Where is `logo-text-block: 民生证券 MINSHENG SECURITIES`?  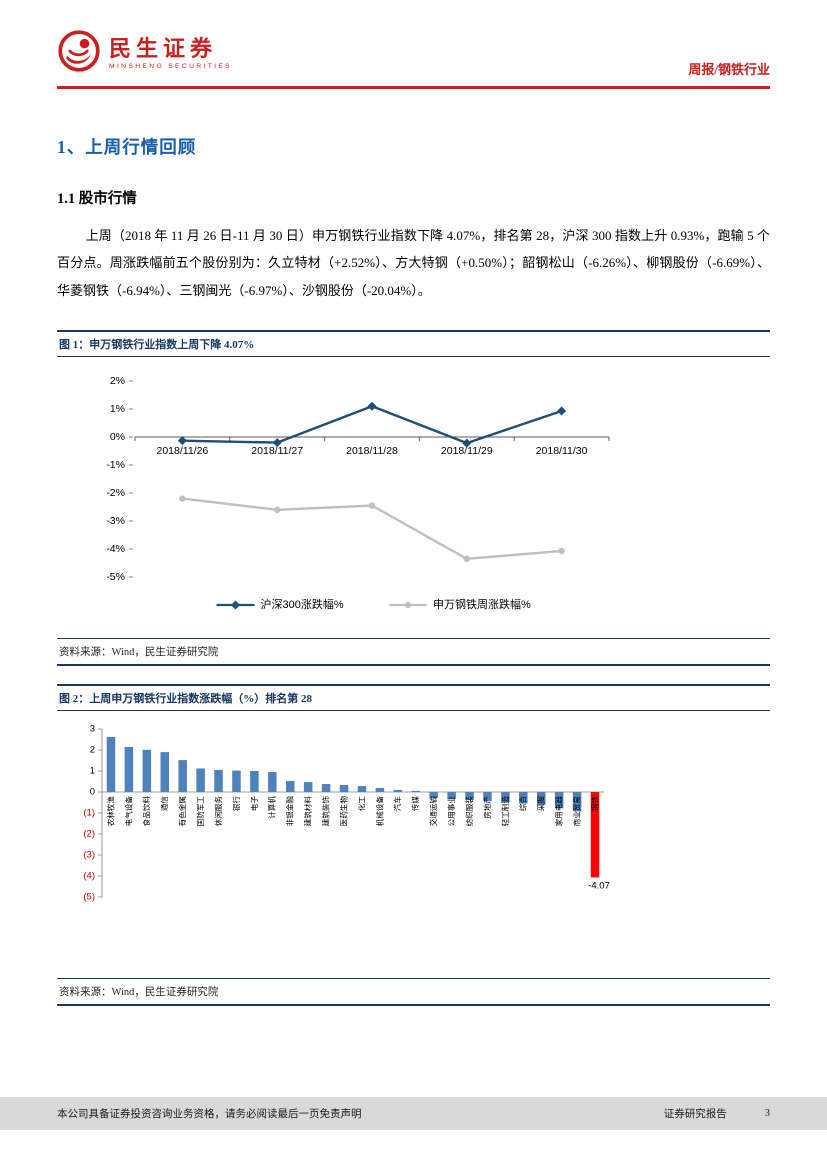
logo-text-block: 民生证券 MINSHENG SECURITIES is located at coordinates (170, 53).